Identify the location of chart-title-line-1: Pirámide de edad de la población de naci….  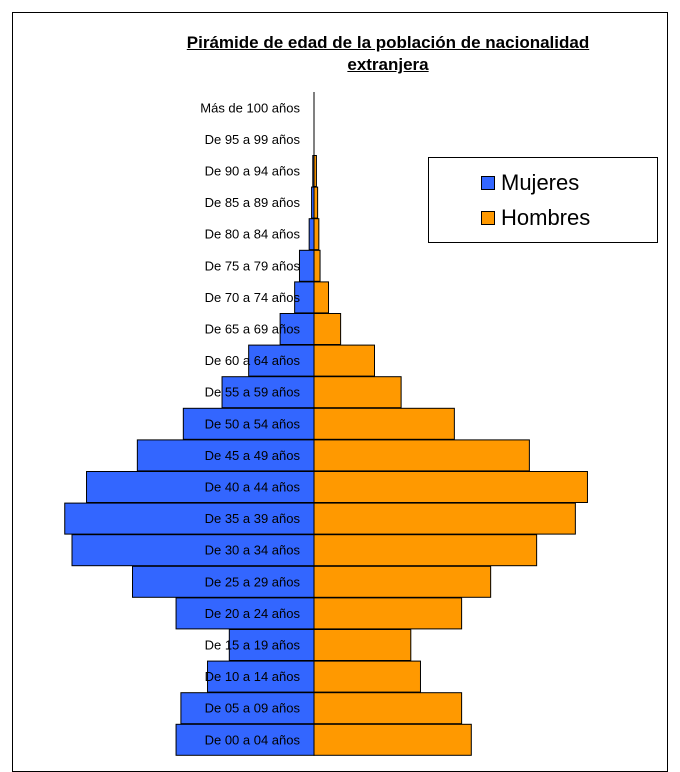
(388, 42).